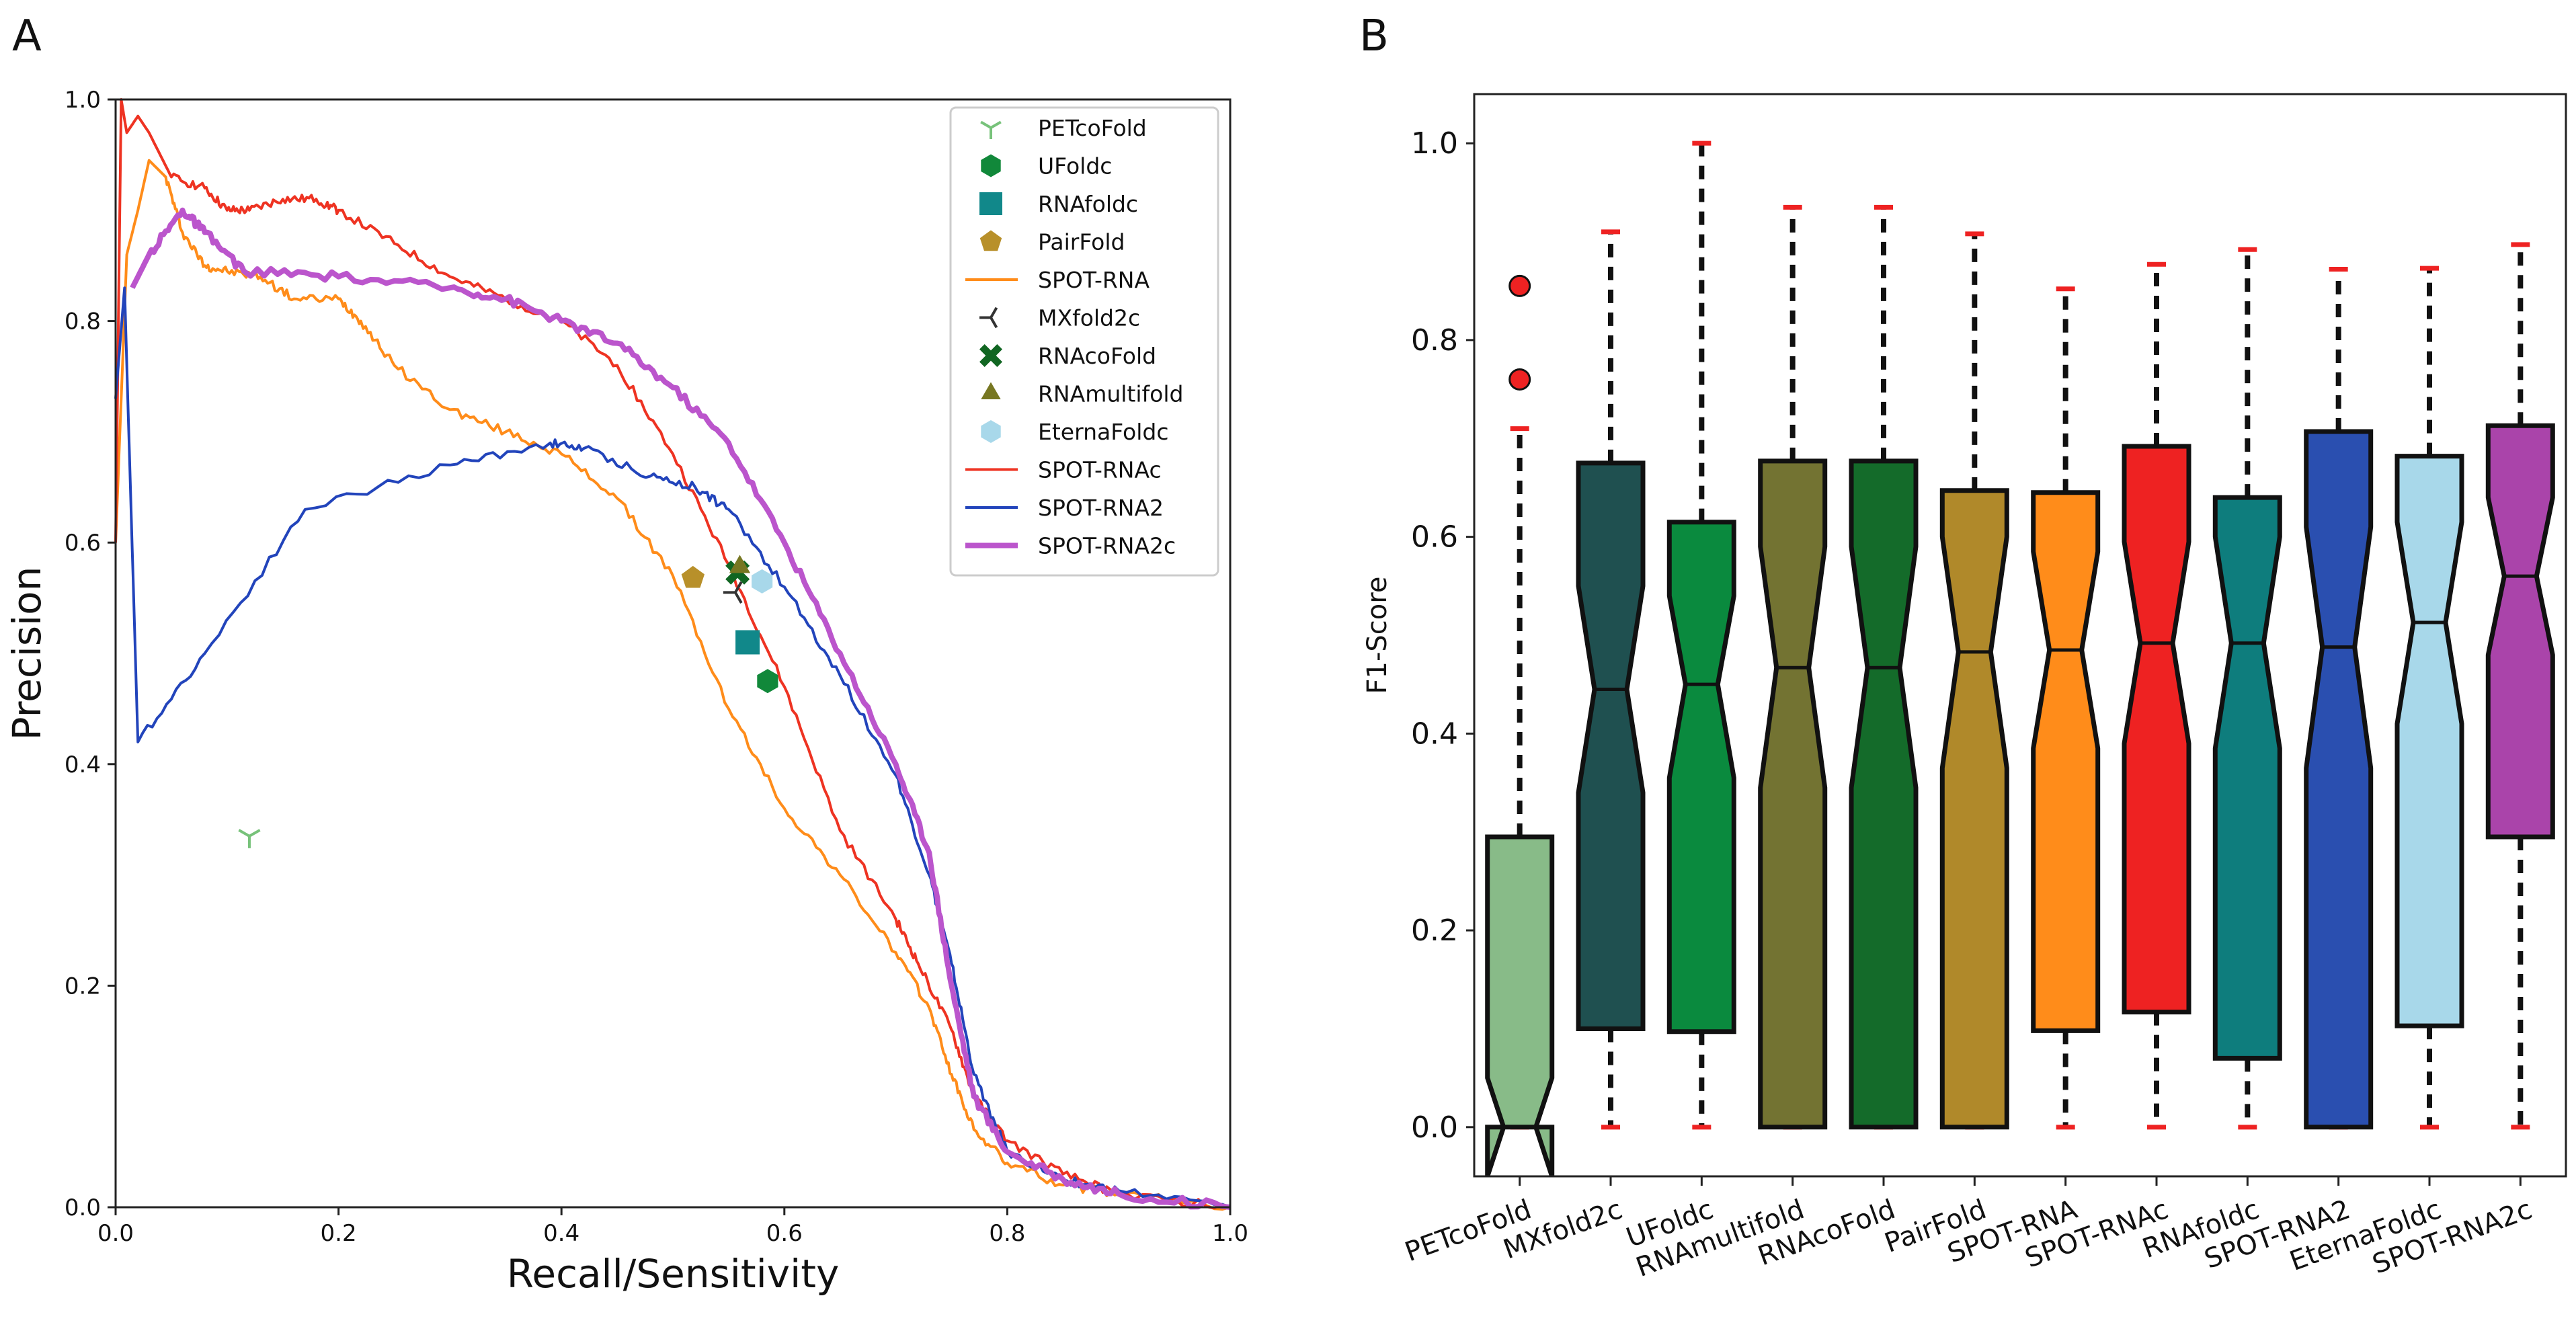 The image size is (2576, 1339). Describe the element at coordinates (767, 681) in the screenshot. I see `marker-ufoldc` at that location.